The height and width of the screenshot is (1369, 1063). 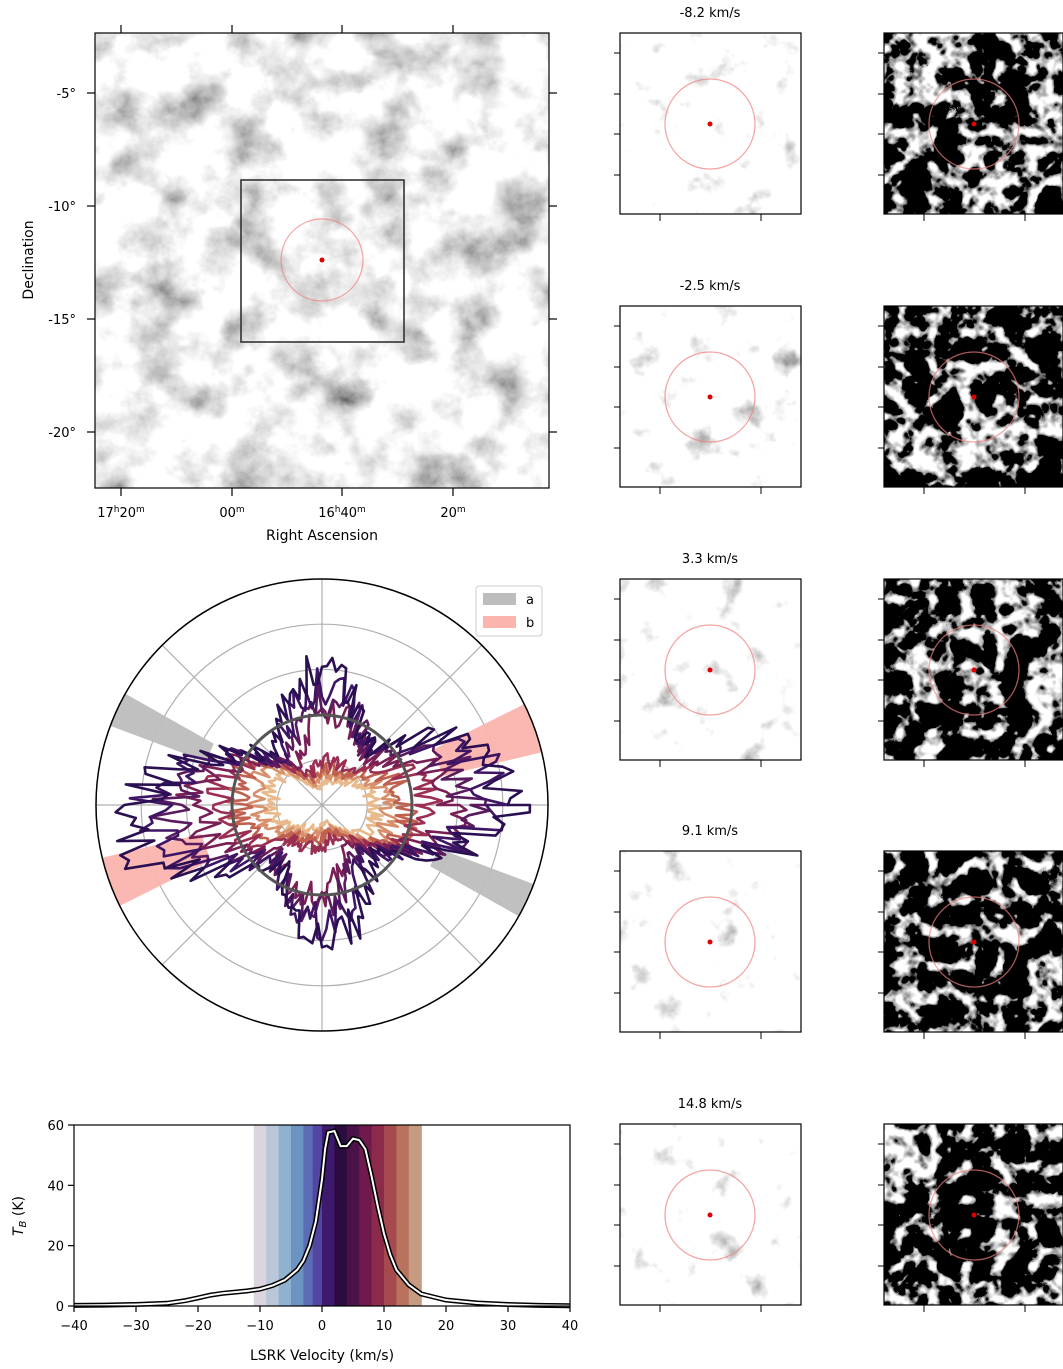 What do you see at coordinates (509, 611) in the screenshot?
I see `polar-legend: a b` at bounding box center [509, 611].